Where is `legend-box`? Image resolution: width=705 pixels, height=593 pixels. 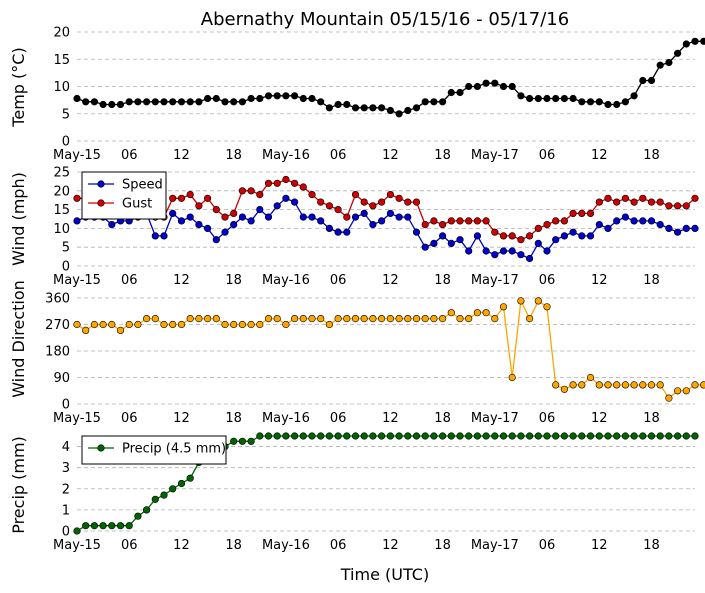 legend-box is located at coordinates (154, 450).